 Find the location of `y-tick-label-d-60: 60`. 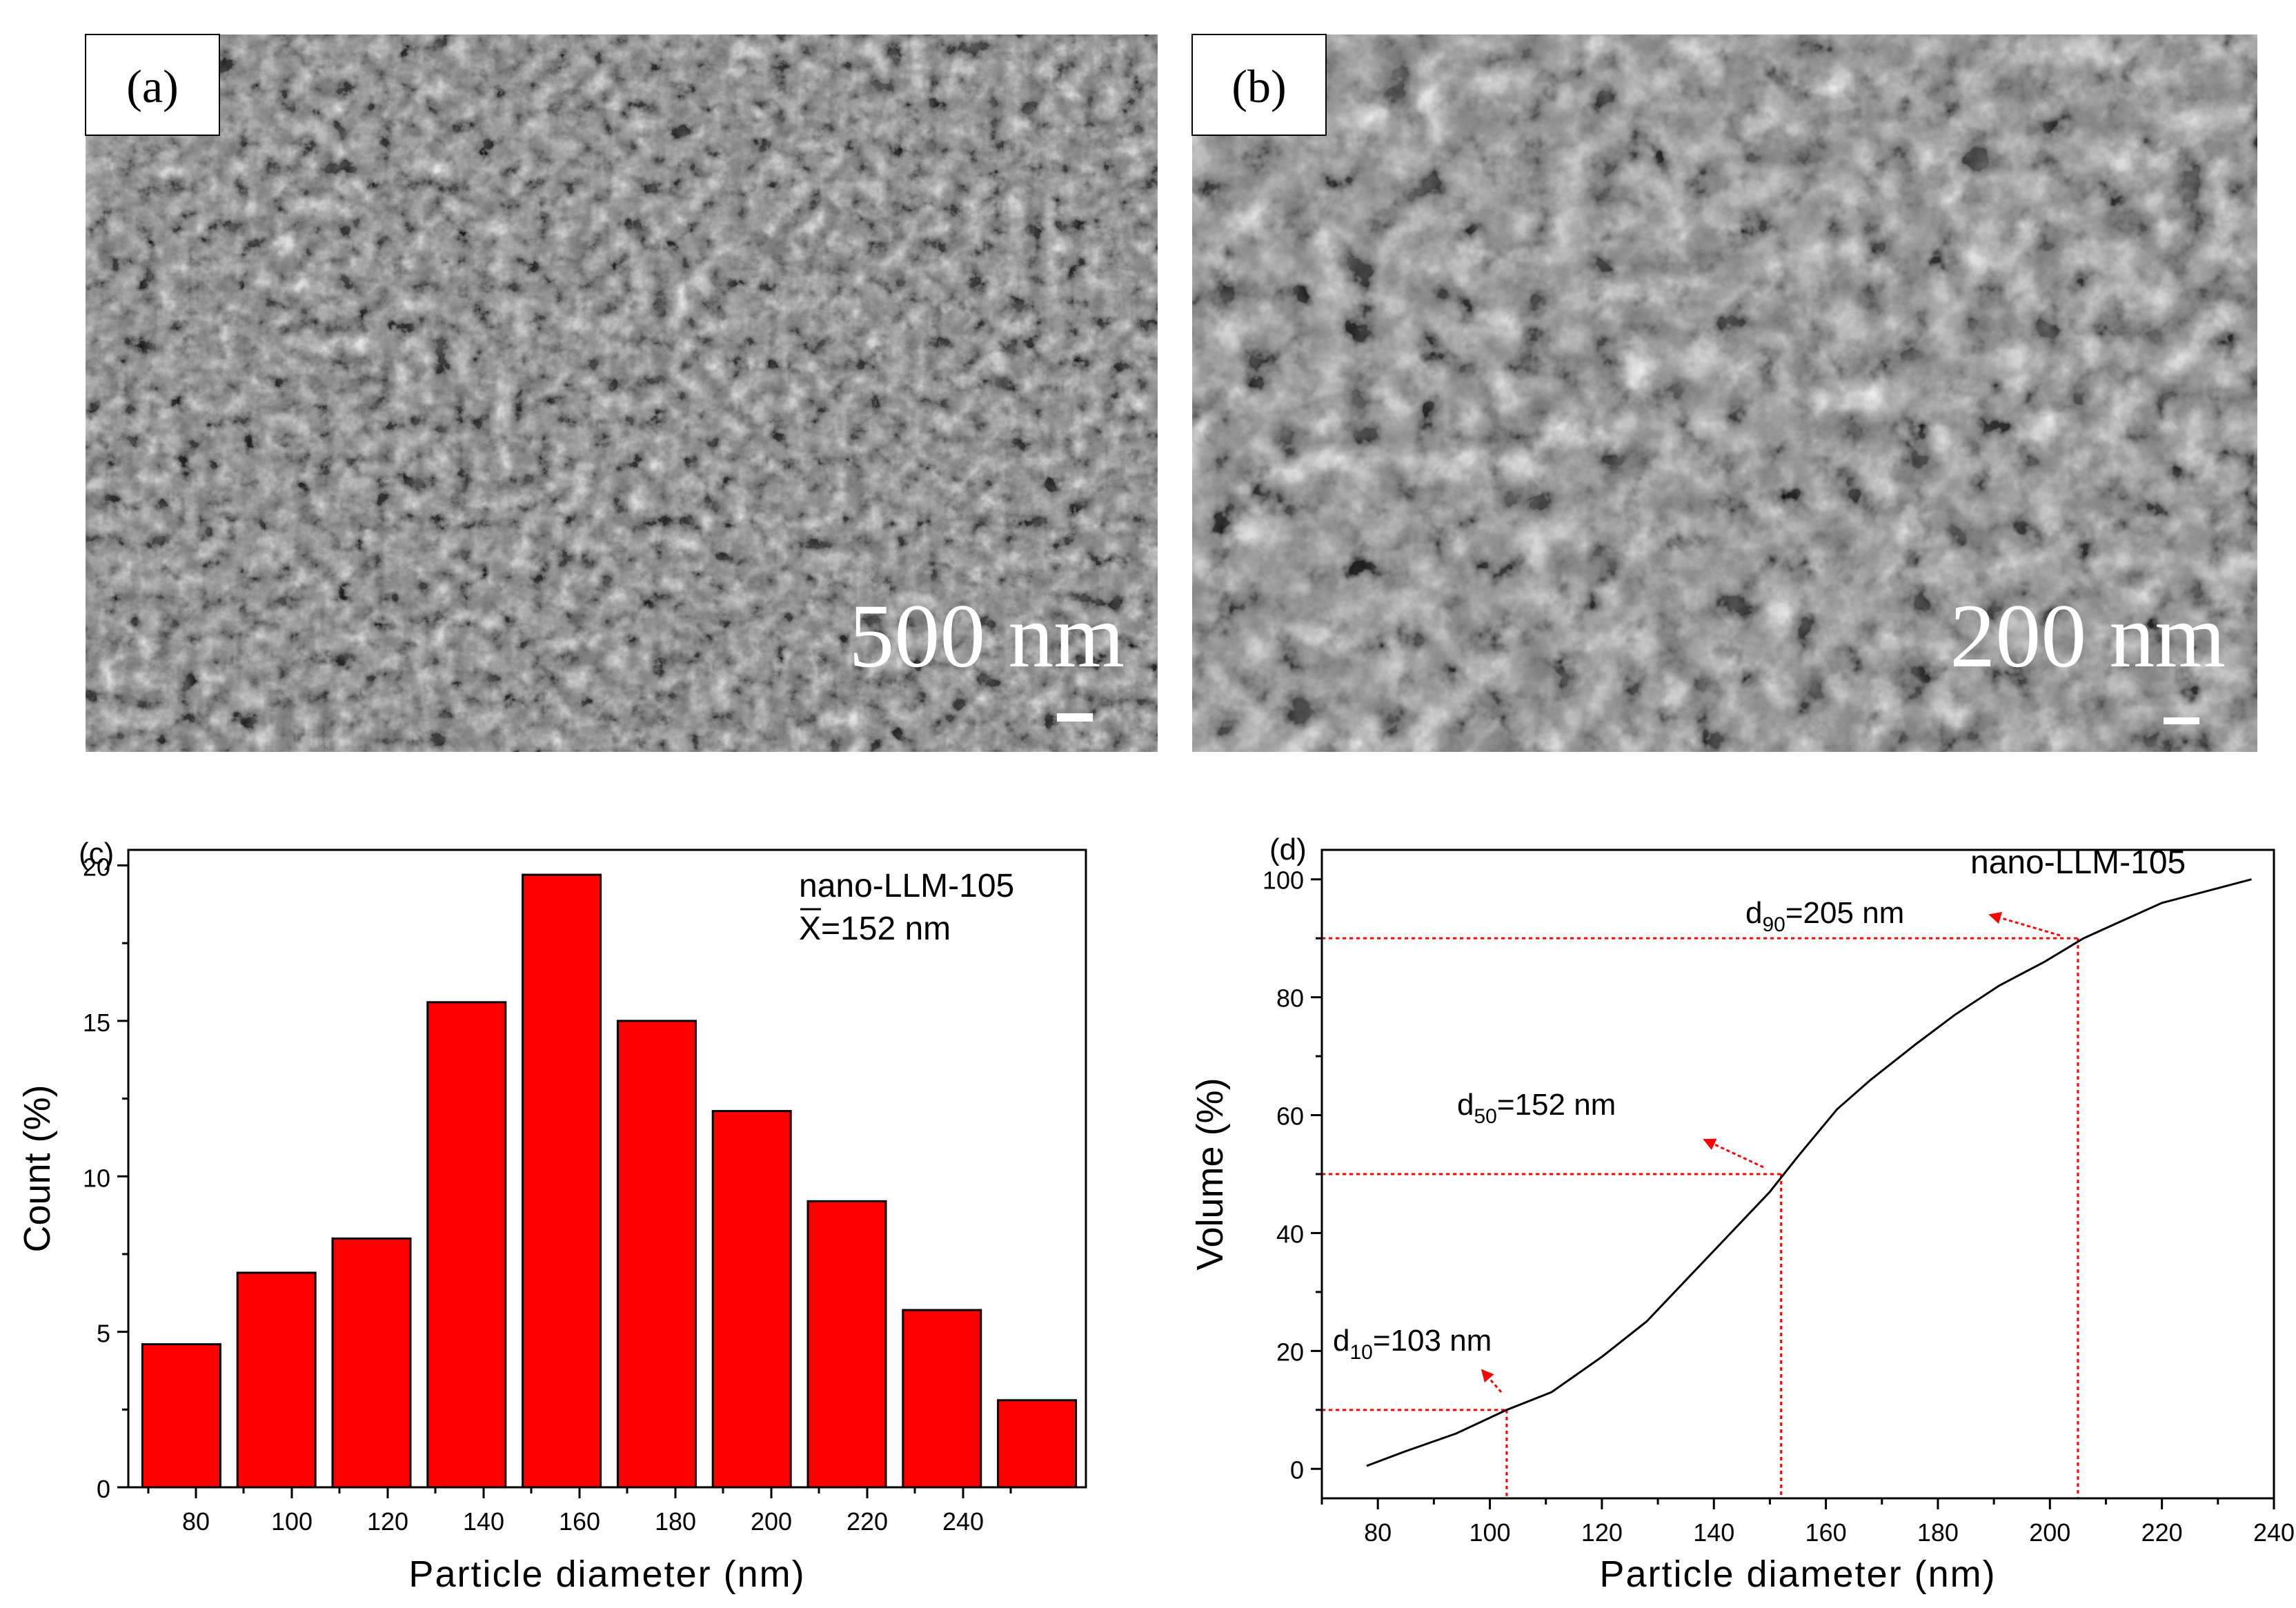

y-tick-label-d-60: 60 is located at coordinates (1290, 1116).